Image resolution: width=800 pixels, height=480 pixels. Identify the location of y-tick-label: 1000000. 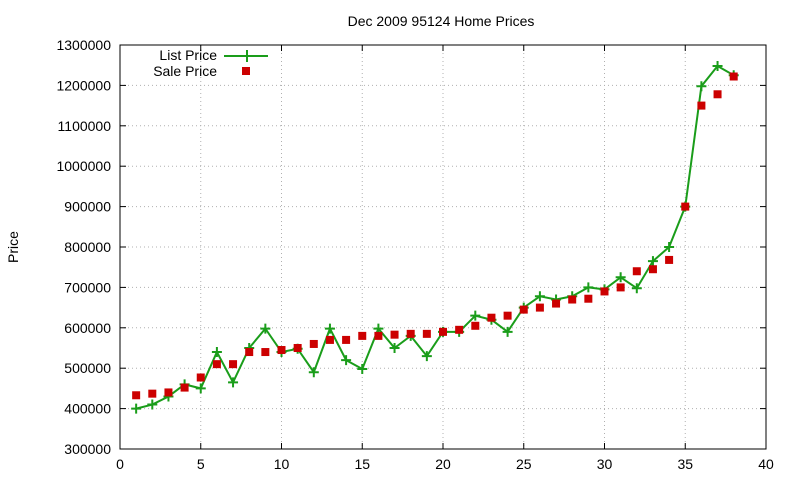
(83, 166).